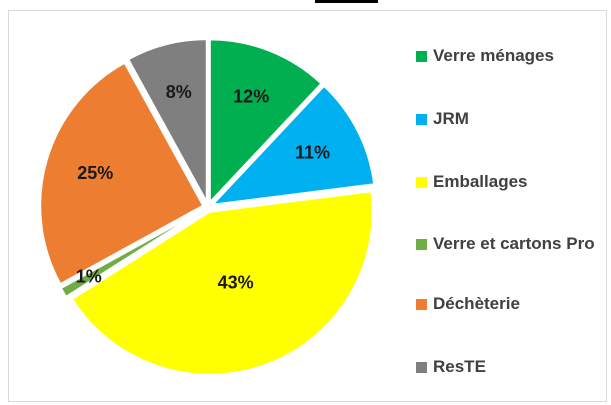  I want to click on legend-item: ResTE, so click(506, 367).